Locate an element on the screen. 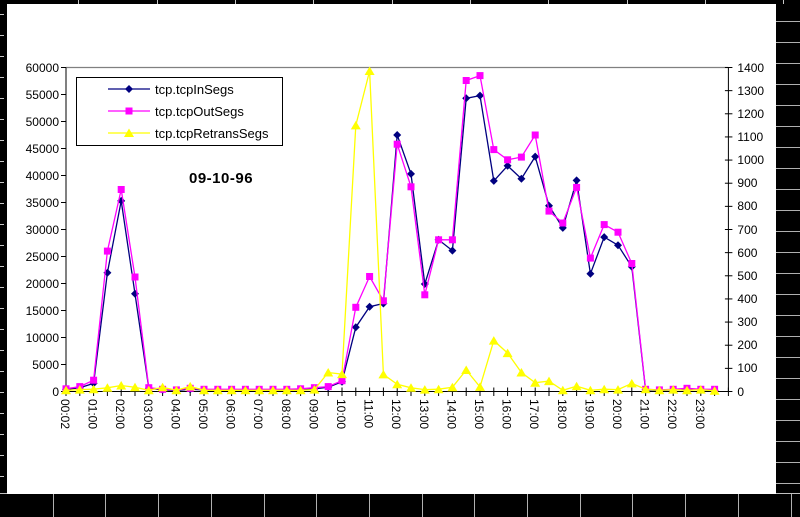 Image resolution: width=800 pixels, height=517 pixels. right-axis-tick-label: 1000 is located at coordinates (751, 160).